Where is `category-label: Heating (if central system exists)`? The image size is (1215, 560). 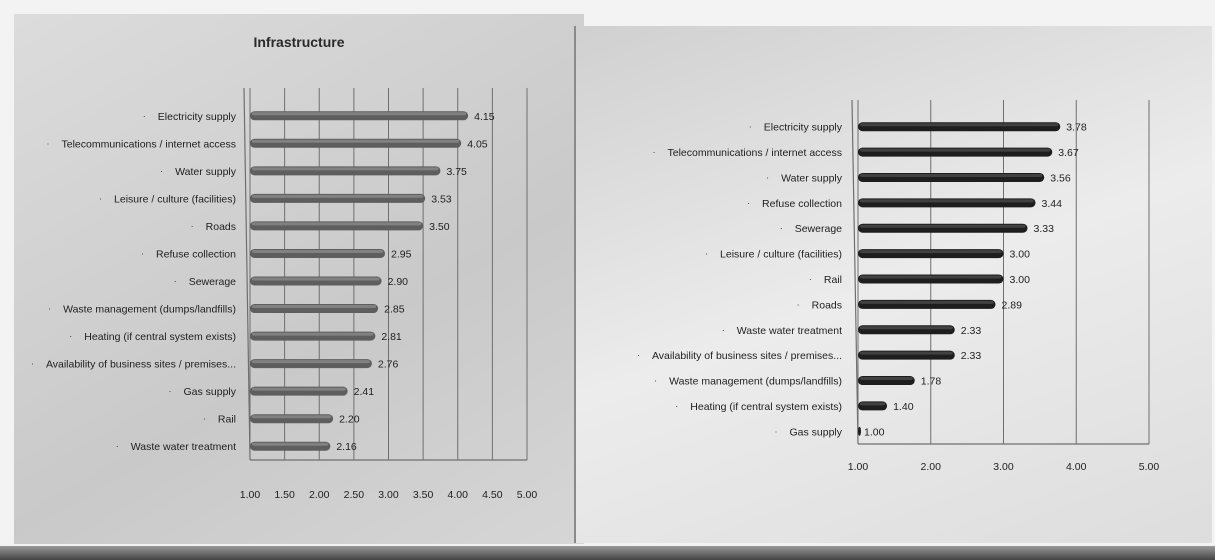
category-label: Heating (if central system exists) is located at coordinates (766, 407).